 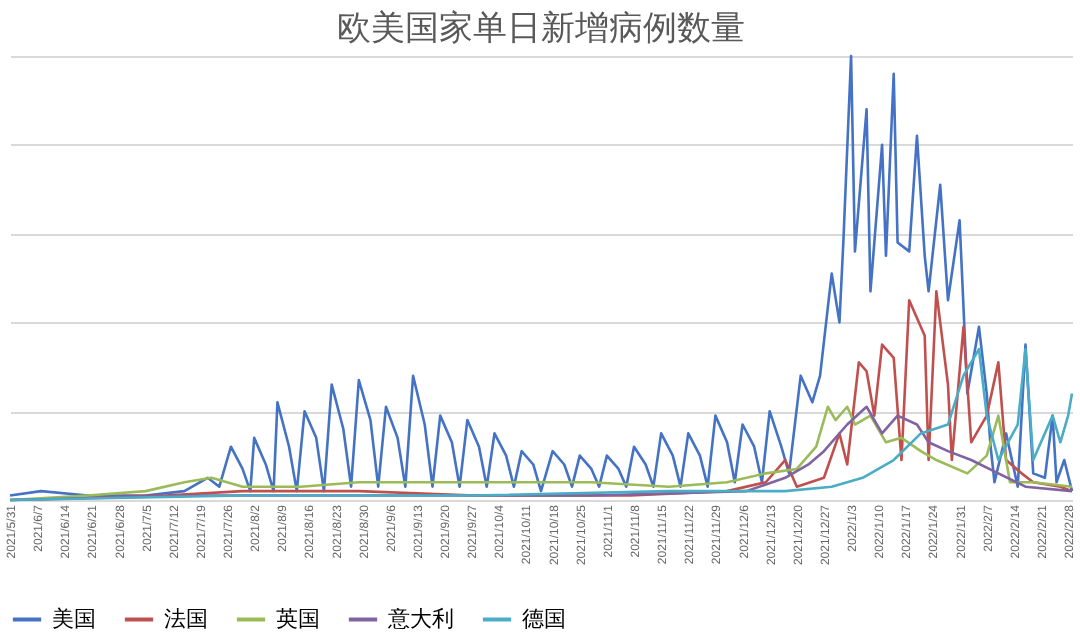 What do you see at coordinates (74, 618) in the screenshot?
I see `legend-label: 美国` at bounding box center [74, 618].